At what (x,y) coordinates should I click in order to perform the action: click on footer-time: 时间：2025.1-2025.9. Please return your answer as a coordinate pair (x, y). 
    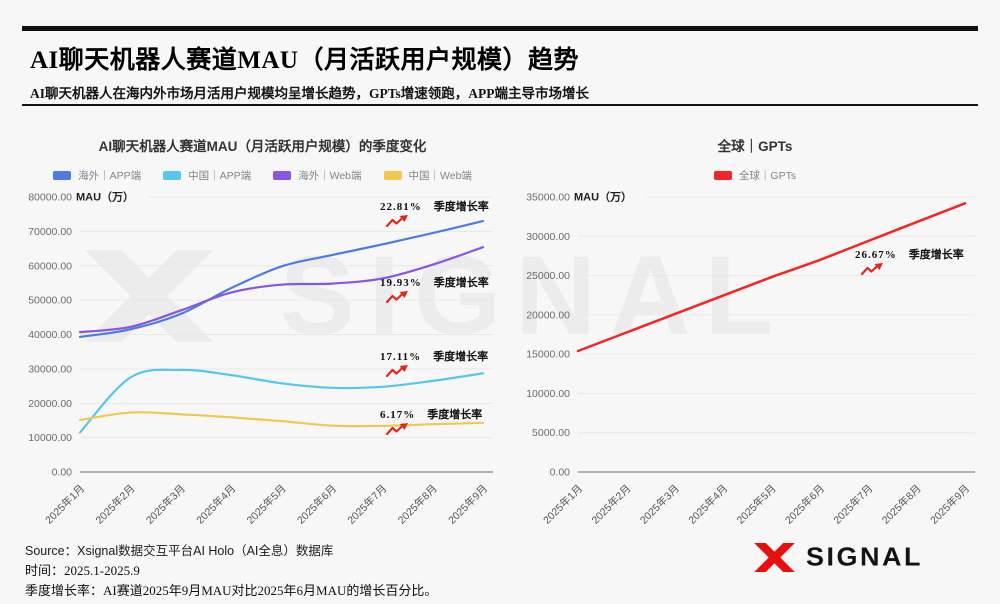
    Looking at the image, I should click on (82, 570).